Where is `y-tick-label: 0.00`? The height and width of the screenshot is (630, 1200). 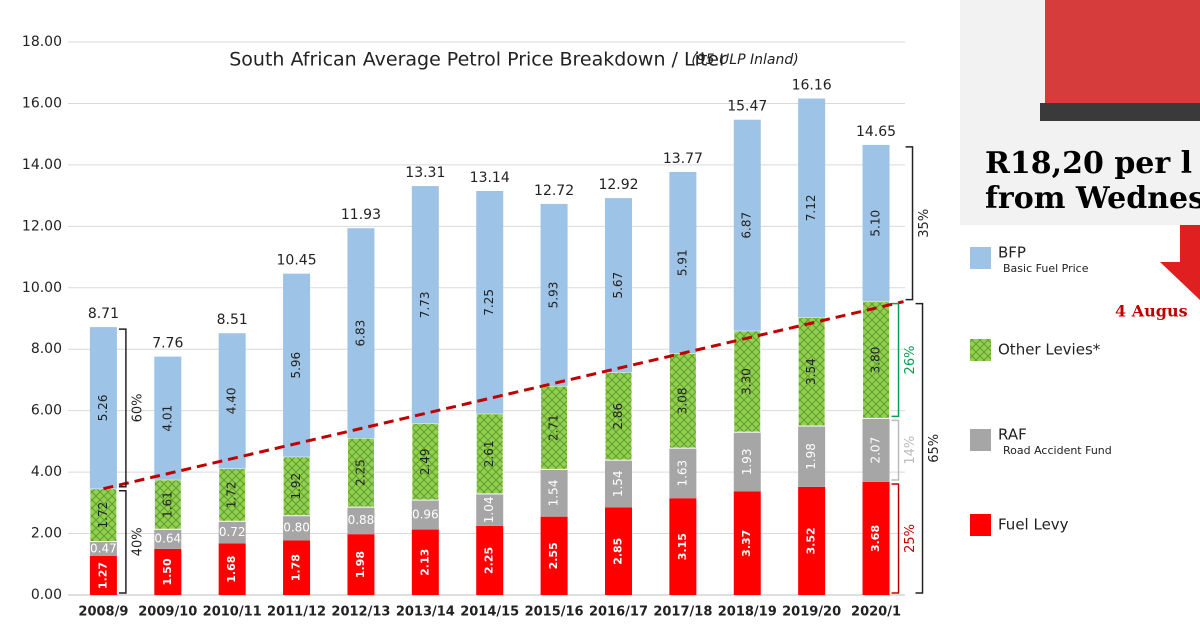 y-tick-label: 0.00 is located at coordinates (46, 595).